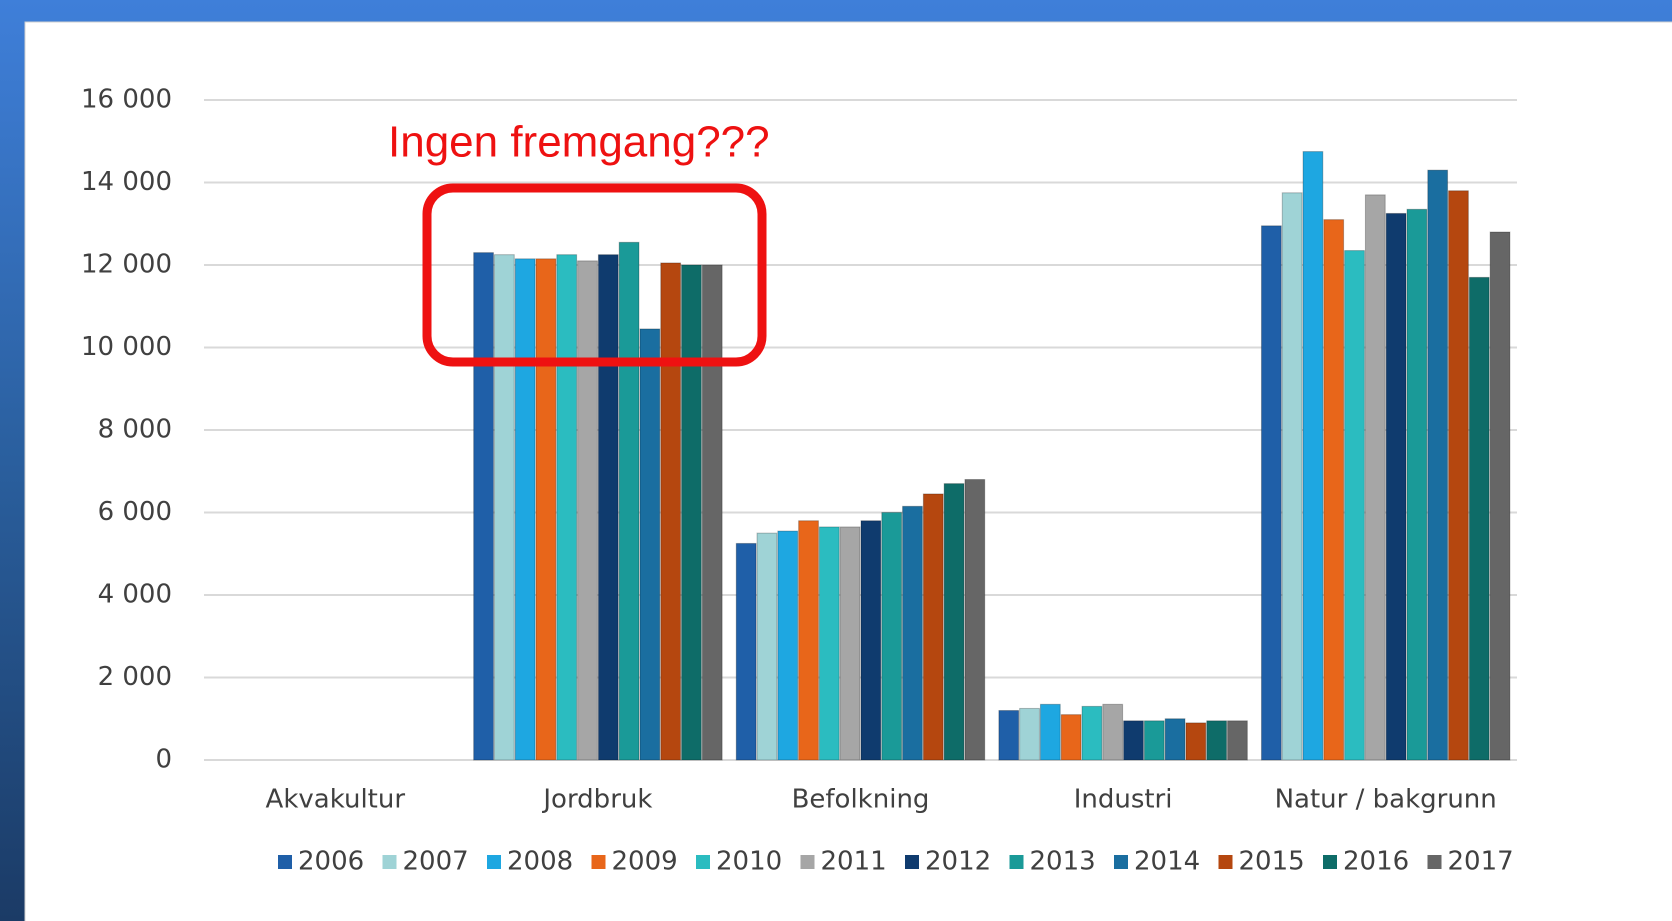 This screenshot has height=921, width=1672. Describe the element at coordinates (126, 100) in the screenshot. I see `y-tick-label: 16 000` at that location.